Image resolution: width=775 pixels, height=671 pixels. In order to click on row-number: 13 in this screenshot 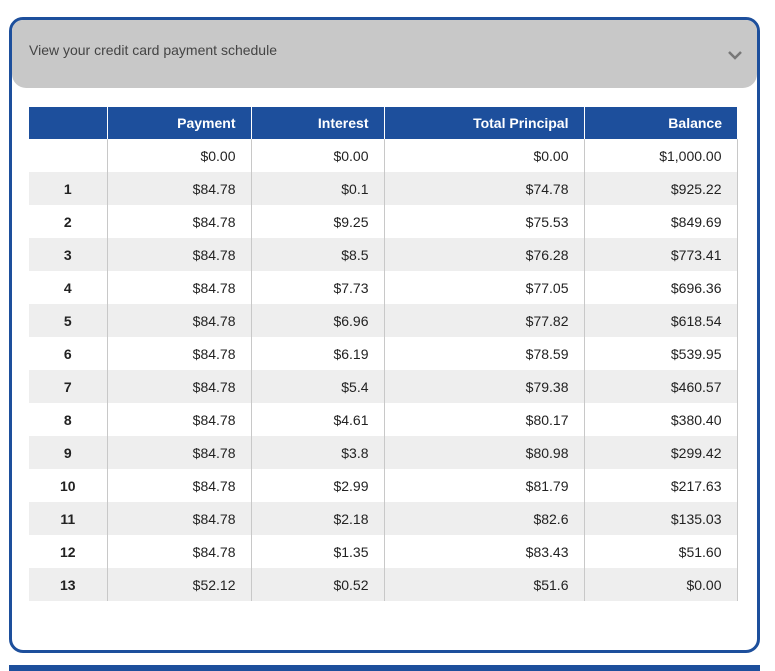, I will do `click(68, 584)`.